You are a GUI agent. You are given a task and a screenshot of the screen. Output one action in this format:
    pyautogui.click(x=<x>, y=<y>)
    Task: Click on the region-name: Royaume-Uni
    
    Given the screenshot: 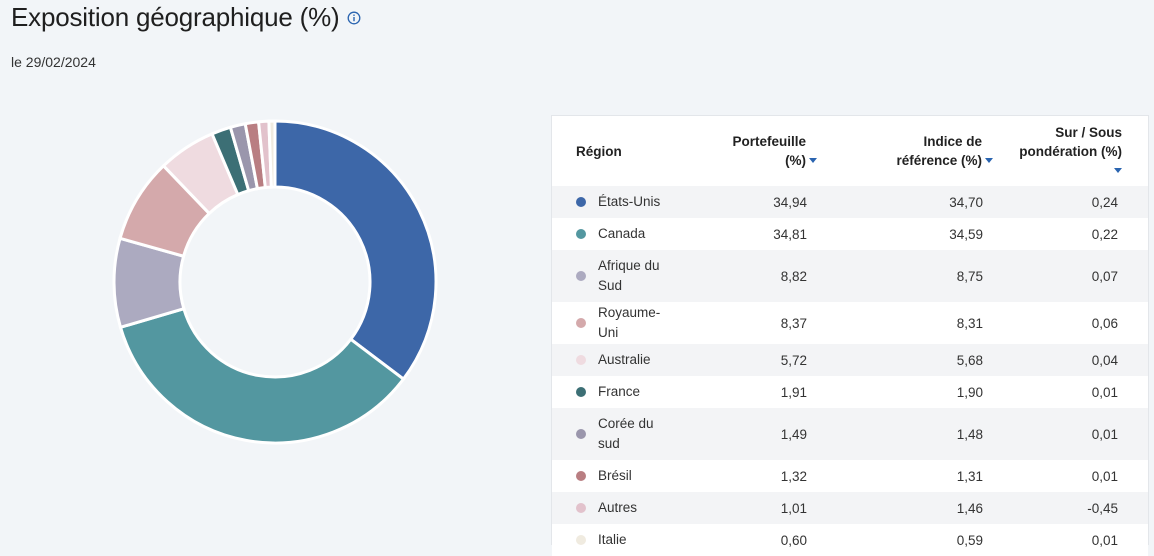 What is the action you would take?
    pyautogui.click(x=629, y=322)
    